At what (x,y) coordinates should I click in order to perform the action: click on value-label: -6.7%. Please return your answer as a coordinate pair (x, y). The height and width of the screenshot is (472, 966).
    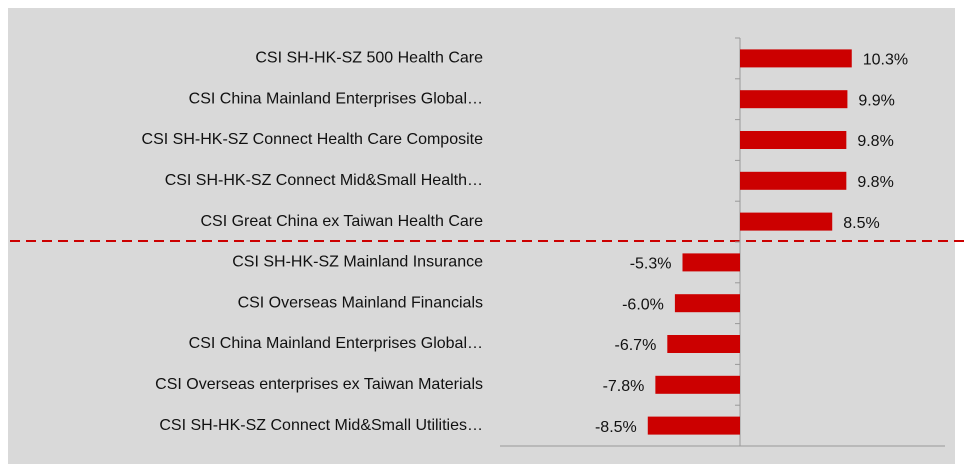
    Looking at the image, I should click on (636, 345).